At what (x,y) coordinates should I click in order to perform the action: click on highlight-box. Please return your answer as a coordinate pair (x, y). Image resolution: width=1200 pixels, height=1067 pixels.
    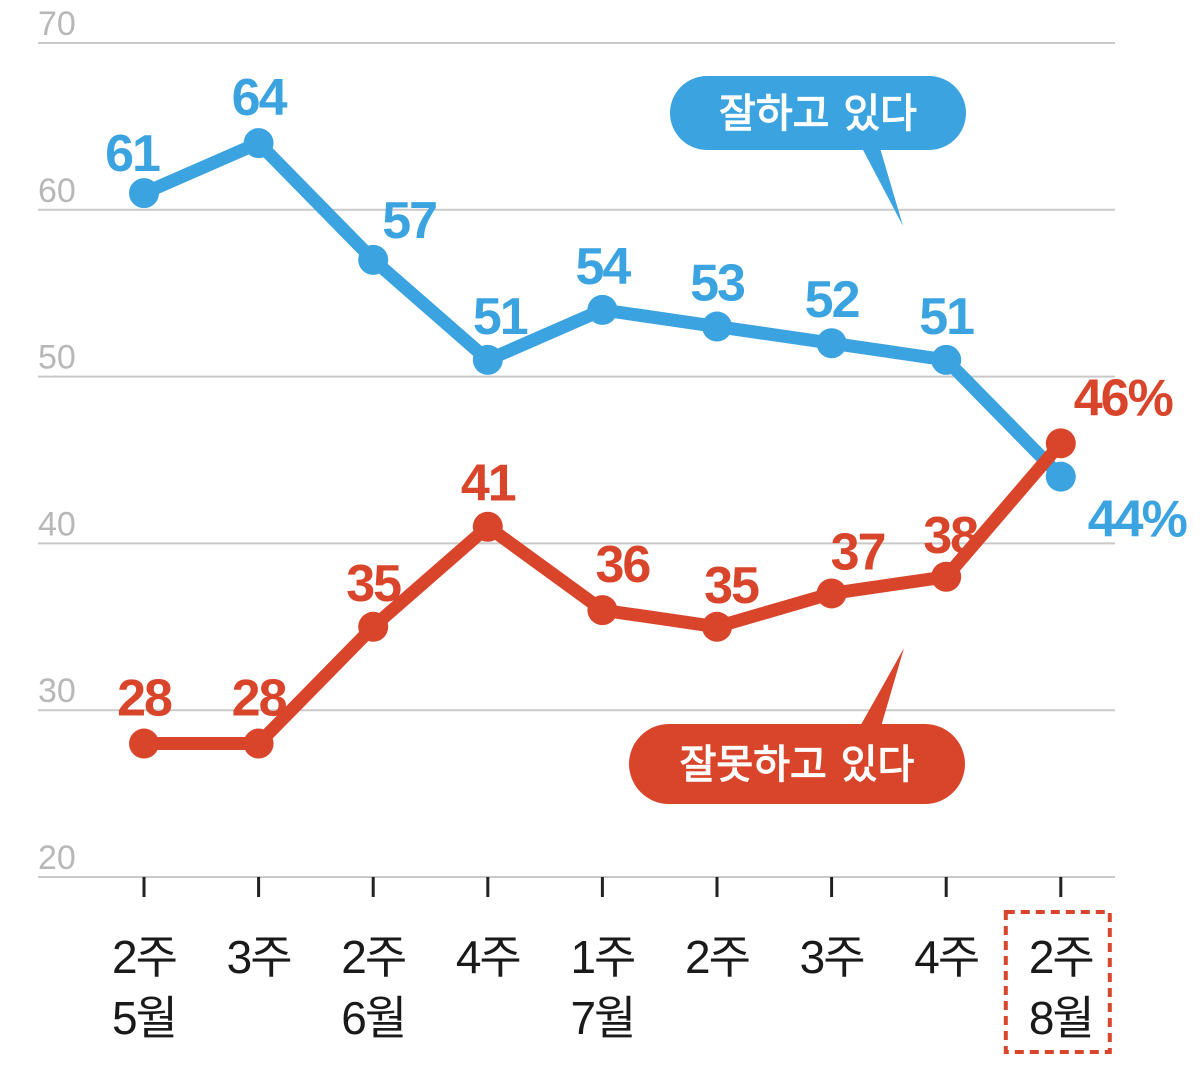
    Looking at the image, I should click on (1057, 982).